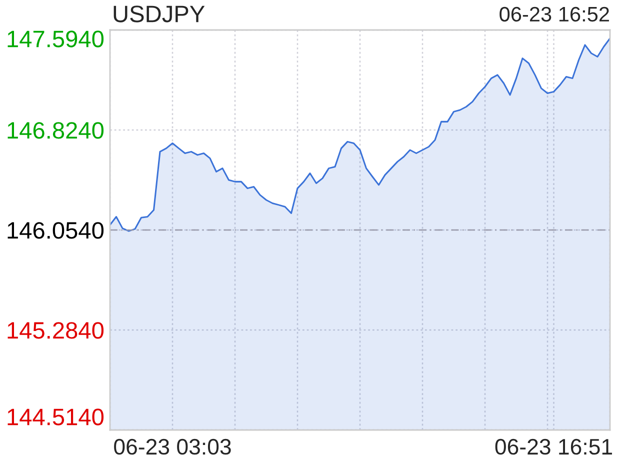  What do you see at coordinates (56, 230) in the screenshot?
I see `y-tick-label: 146.0540` at bounding box center [56, 230].